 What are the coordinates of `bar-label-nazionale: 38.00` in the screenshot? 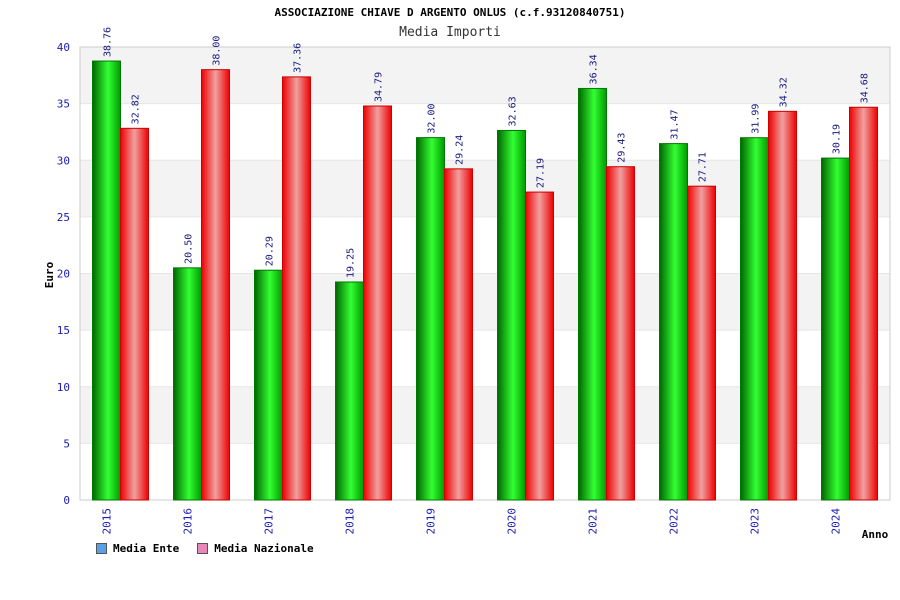 It's located at (217, 51).